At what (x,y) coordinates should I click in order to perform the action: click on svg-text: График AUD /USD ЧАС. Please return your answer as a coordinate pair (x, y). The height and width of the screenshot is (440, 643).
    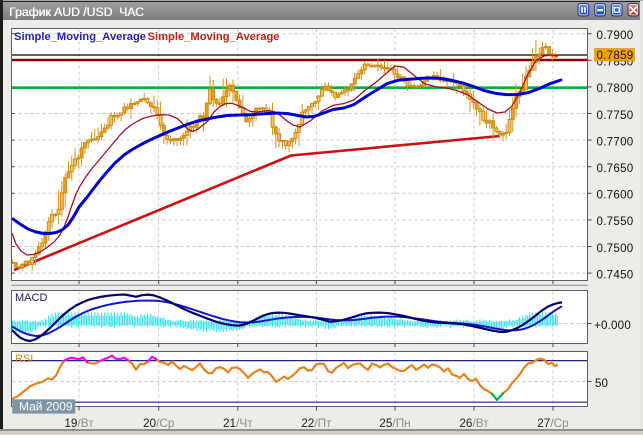
    Looking at the image, I should click on (76, 12).